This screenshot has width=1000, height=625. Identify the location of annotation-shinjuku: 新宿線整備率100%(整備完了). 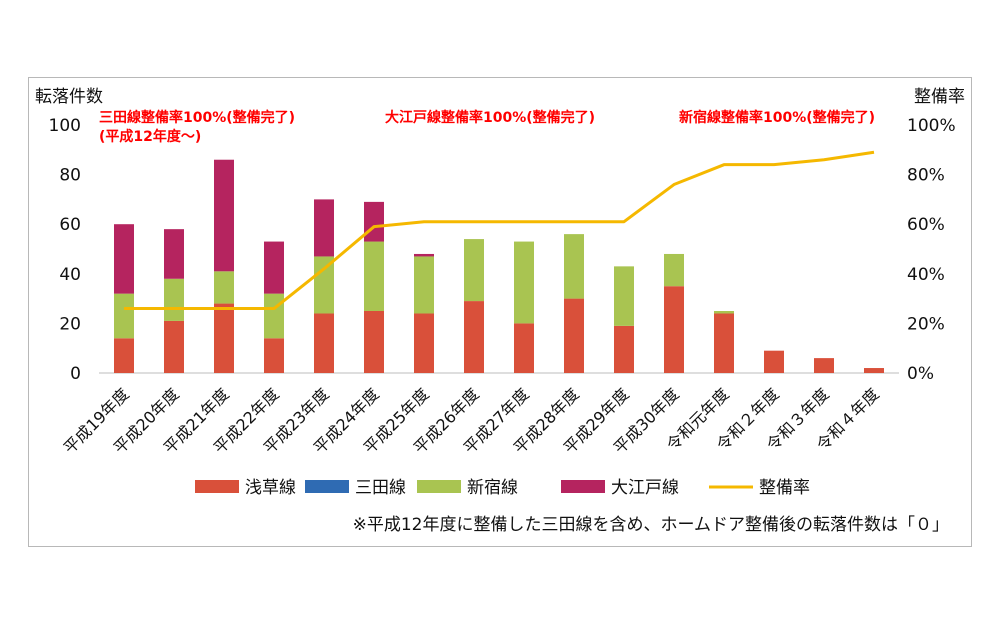
(777, 117).